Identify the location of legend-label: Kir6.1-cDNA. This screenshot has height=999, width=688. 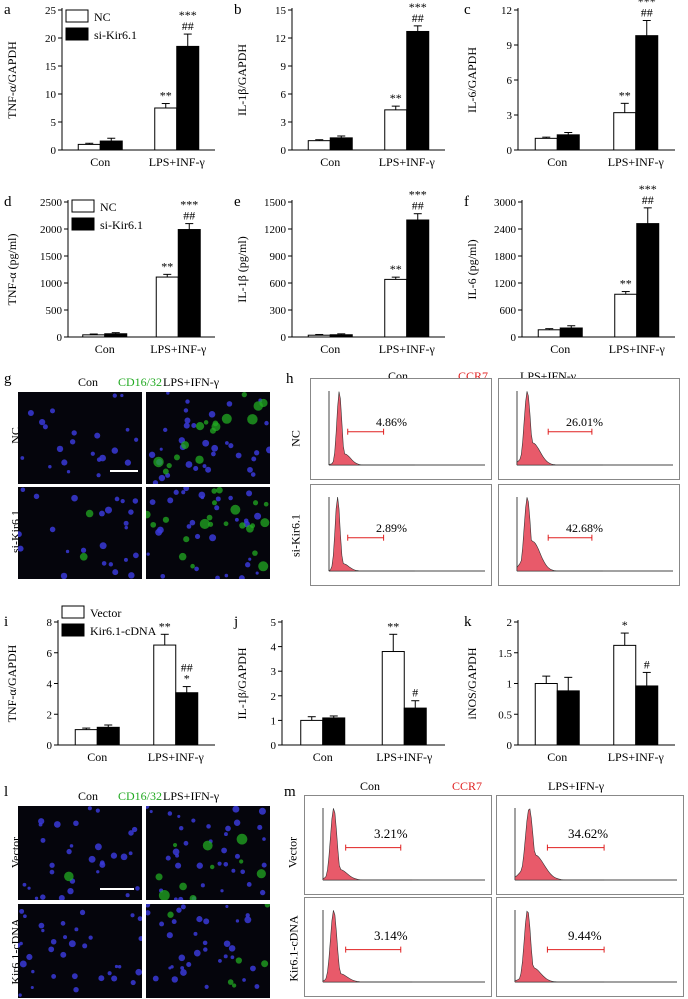
(123, 631).